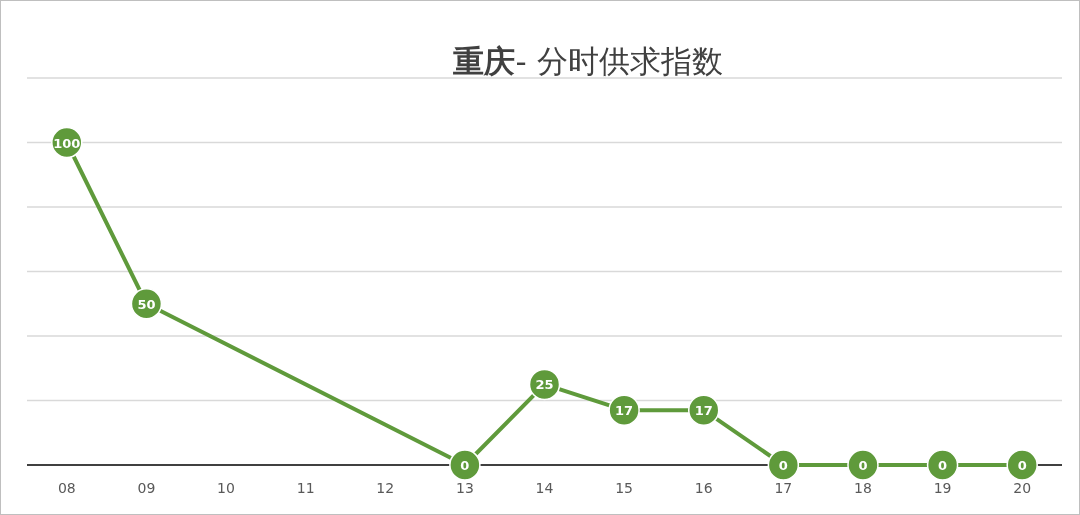 This screenshot has height=515, width=1080. Describe the element at coordinates (863, 488) in the screenshot. I see `x-tick-label: 18` at that location.